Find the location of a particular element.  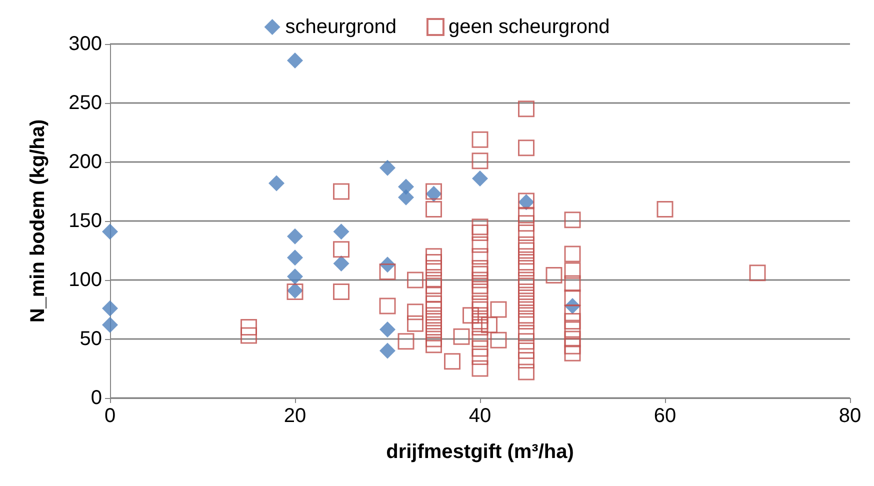

y-tick-label: 100 is located at coordinates (85, 280).